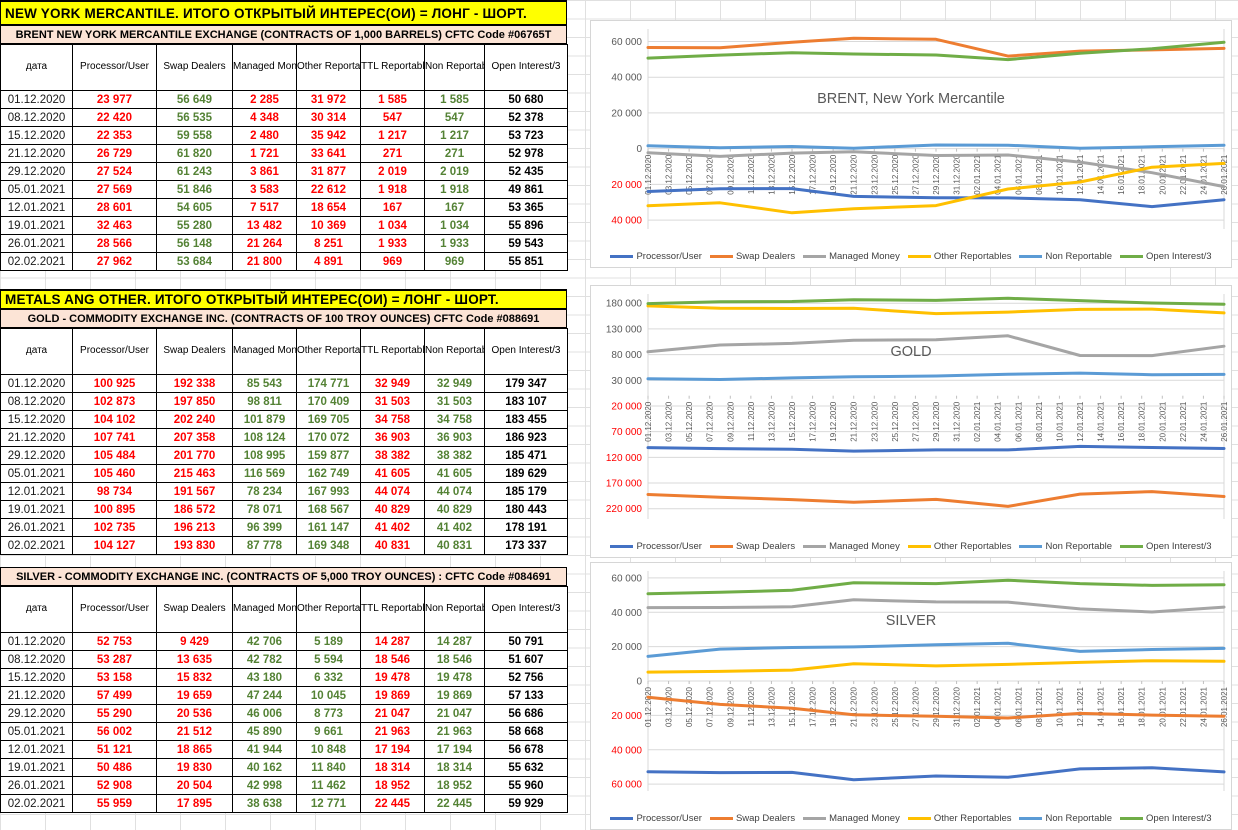 Image resolution: width=1238 pixels, height=830 pixels. Describe the element at coordinates (194, 383) in the screenshot. I see `value-cell: 192 338` at that location.